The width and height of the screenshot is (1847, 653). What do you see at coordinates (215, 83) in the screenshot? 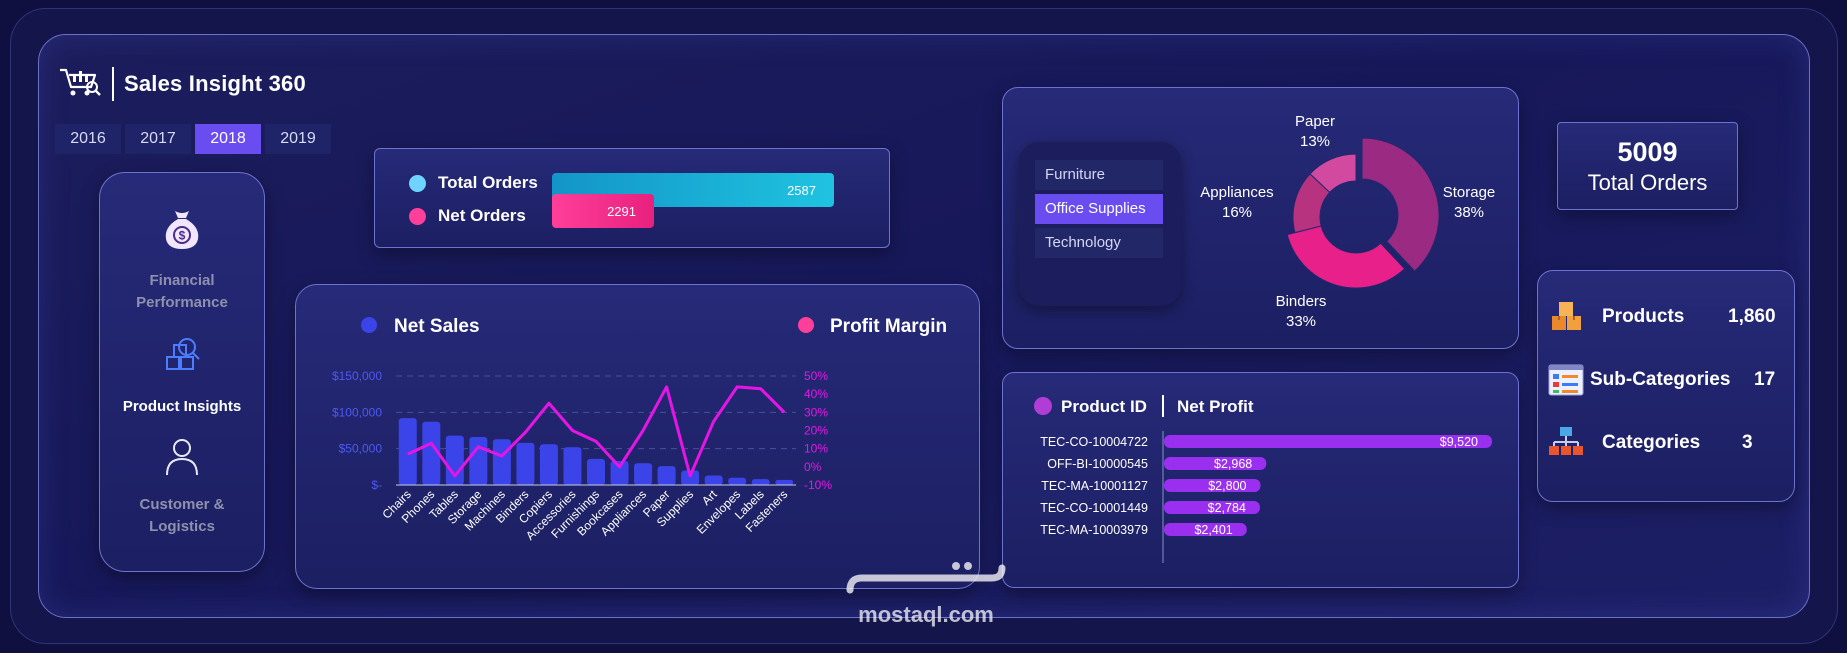
I see `app-title: Sales Insight 360` at bounding box center [215, 83].